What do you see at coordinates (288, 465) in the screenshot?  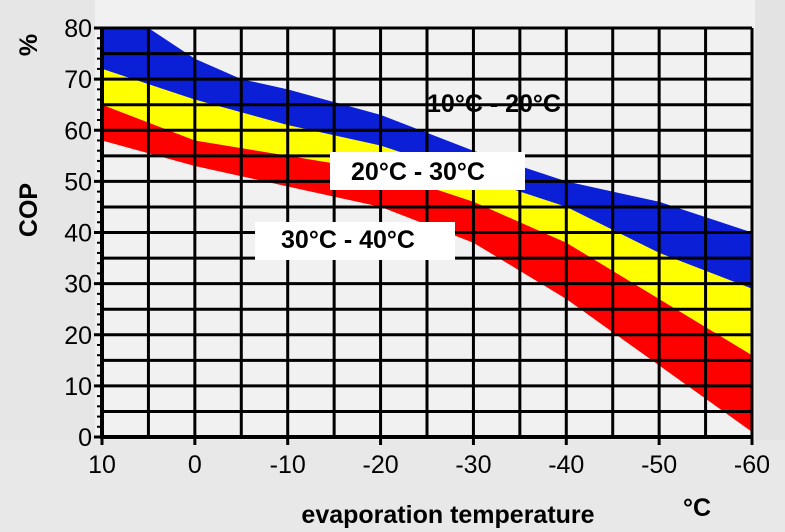 I see `x-tick-label: -10` at bounding box center [288, 465].